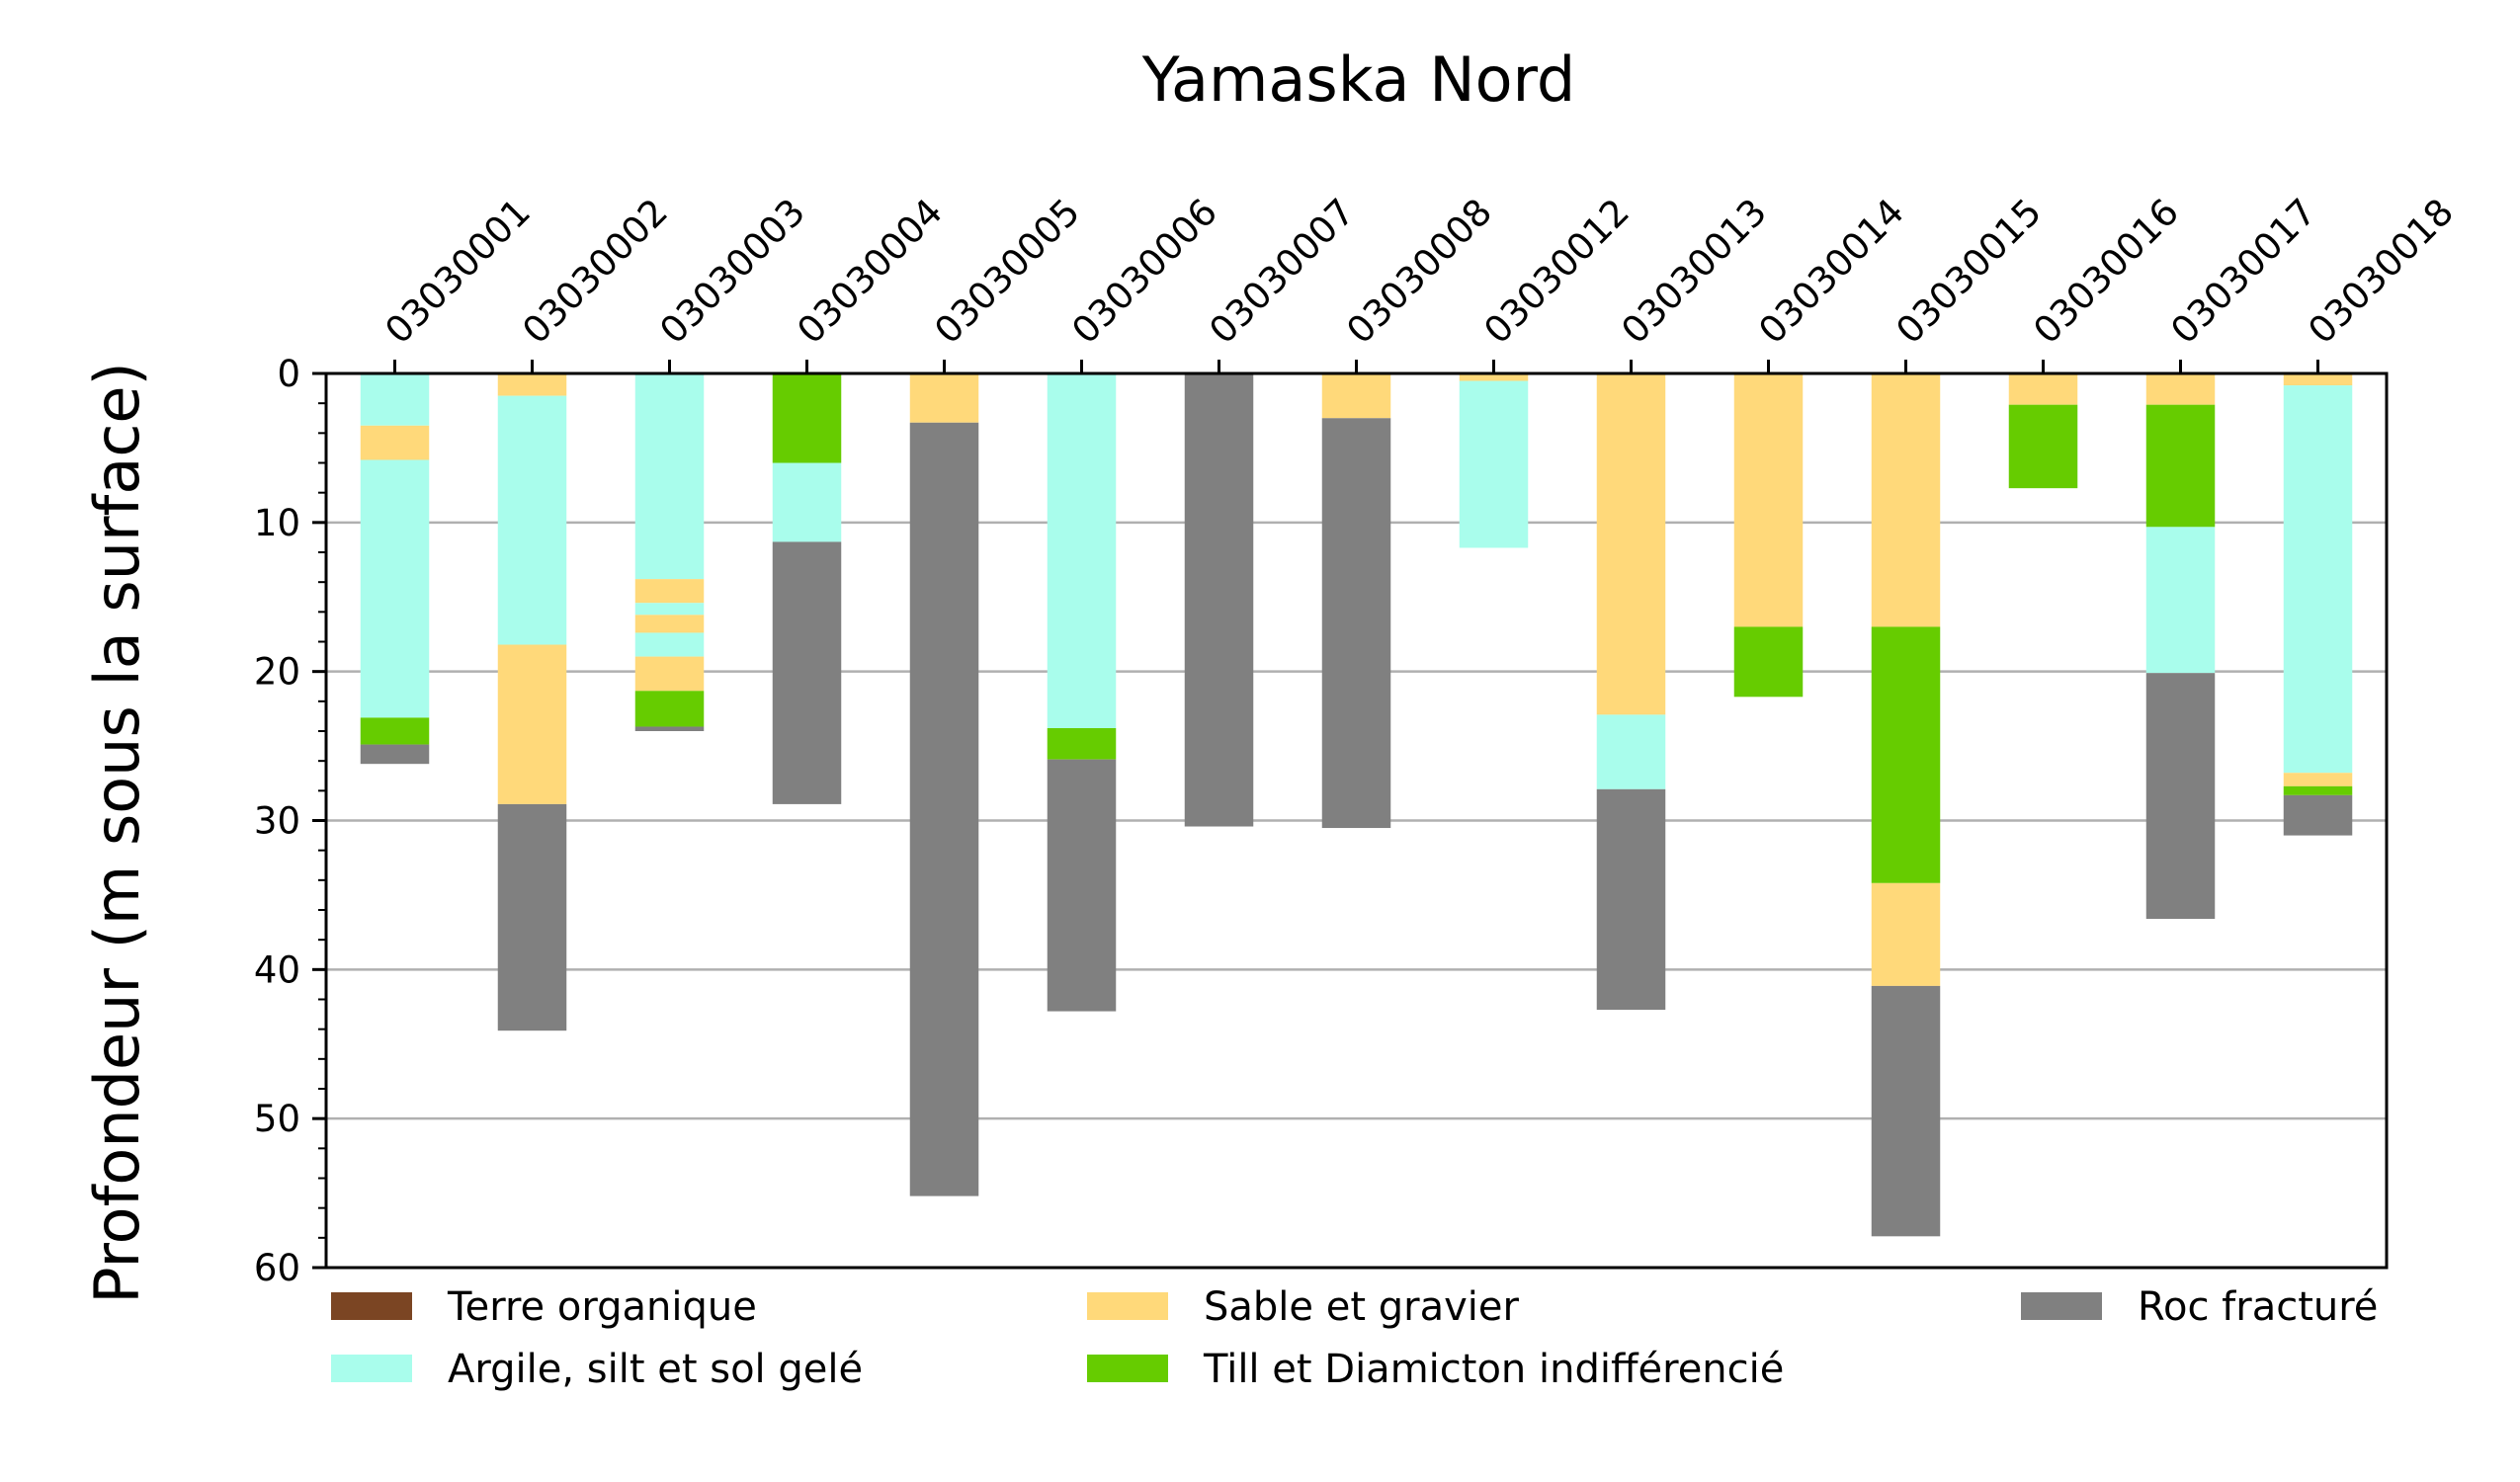  What do you see at coordinates (277, 672) in the screenshot?
I see `y-tick-label: 20` at bounding box center [277, 672].